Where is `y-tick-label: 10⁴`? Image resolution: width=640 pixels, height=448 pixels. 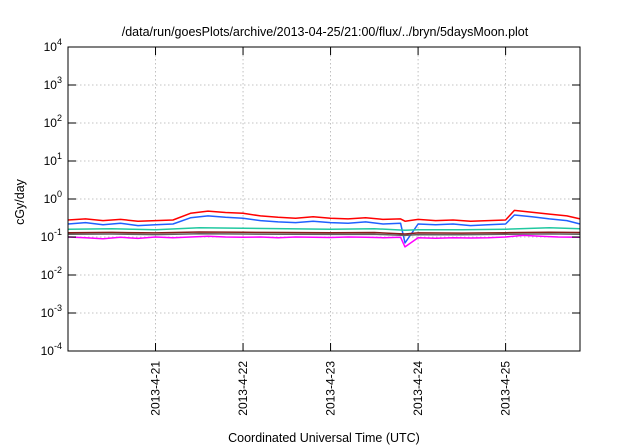 y-tick-label: 10⁴ is located at coordinates (53, 45).